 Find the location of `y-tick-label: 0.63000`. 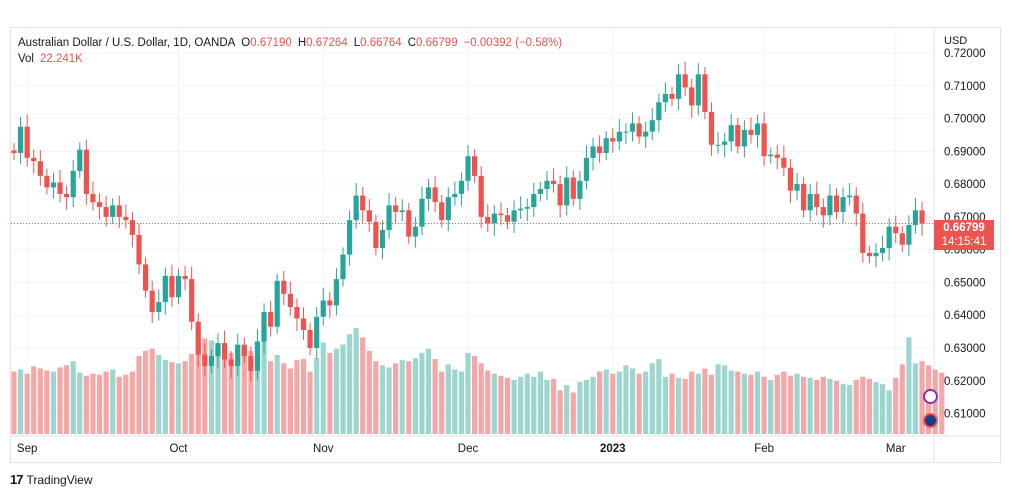

y-tick-label: 0.63000 is located at coordinates (965, 349).